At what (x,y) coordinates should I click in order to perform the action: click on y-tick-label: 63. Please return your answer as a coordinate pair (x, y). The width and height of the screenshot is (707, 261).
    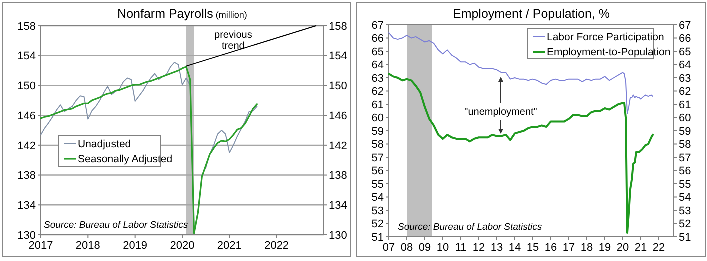
    Looking at the image, I should click on (378, 78).